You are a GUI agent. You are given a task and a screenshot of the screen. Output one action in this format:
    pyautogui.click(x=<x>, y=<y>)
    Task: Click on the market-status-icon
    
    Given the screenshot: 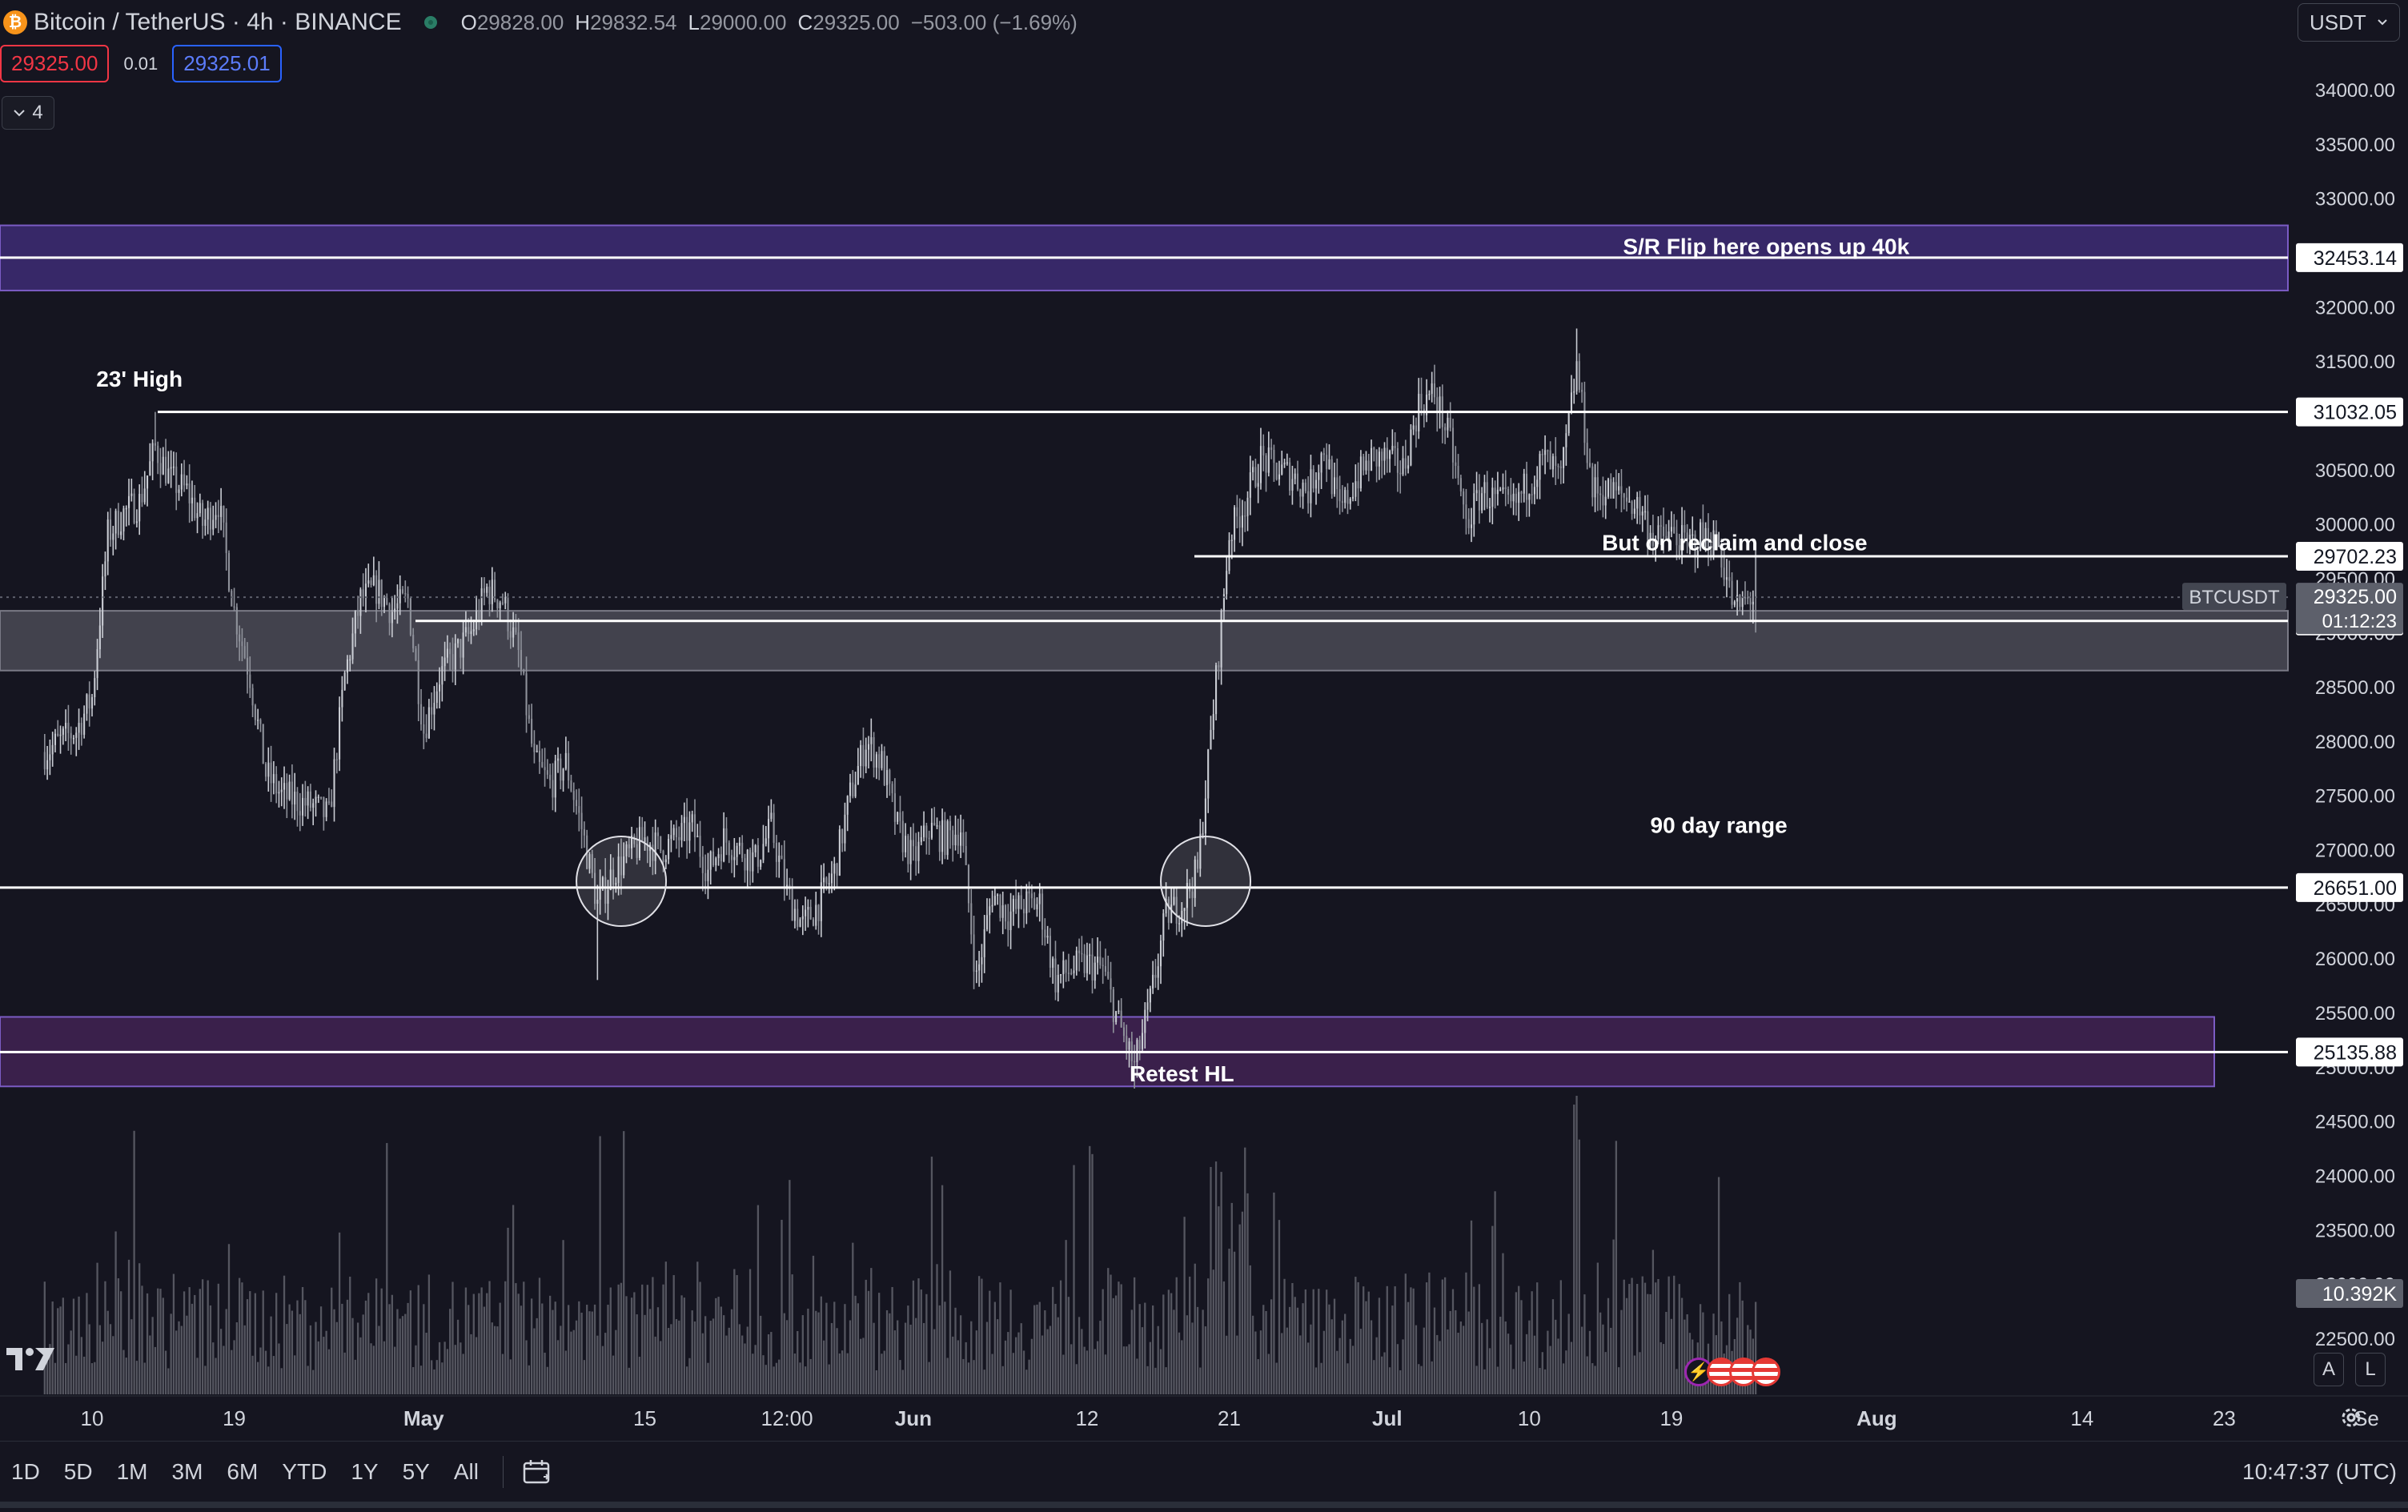 What is the action you would take?
    pyautogui.click(x=430, y=23)
    